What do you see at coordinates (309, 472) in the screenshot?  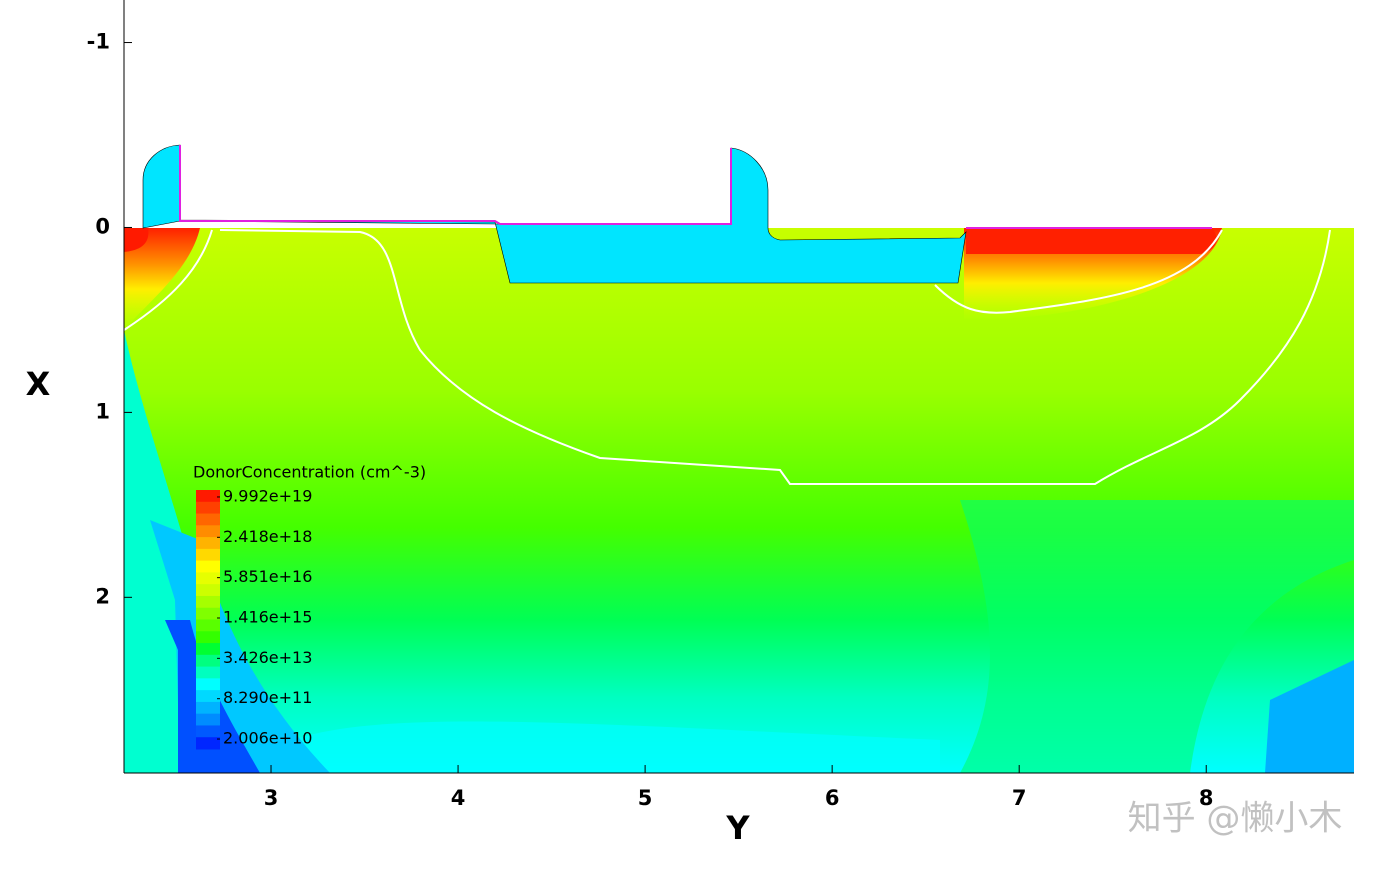 I see `legend-title: DonorConcentration (cm^-3)` at bounding box center [309, 472].